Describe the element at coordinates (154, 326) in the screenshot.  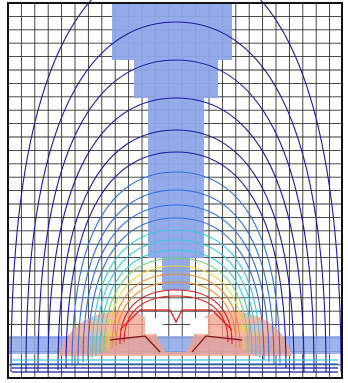
I see `cavity-left` at that location.